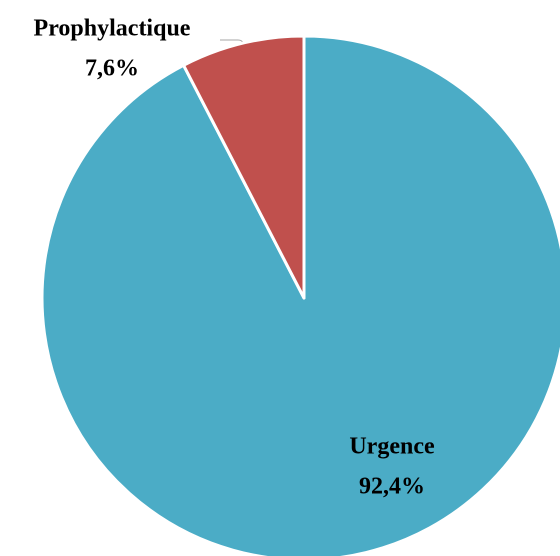  I want to click on slice-value-label: 92,4%, so click(392, 487).